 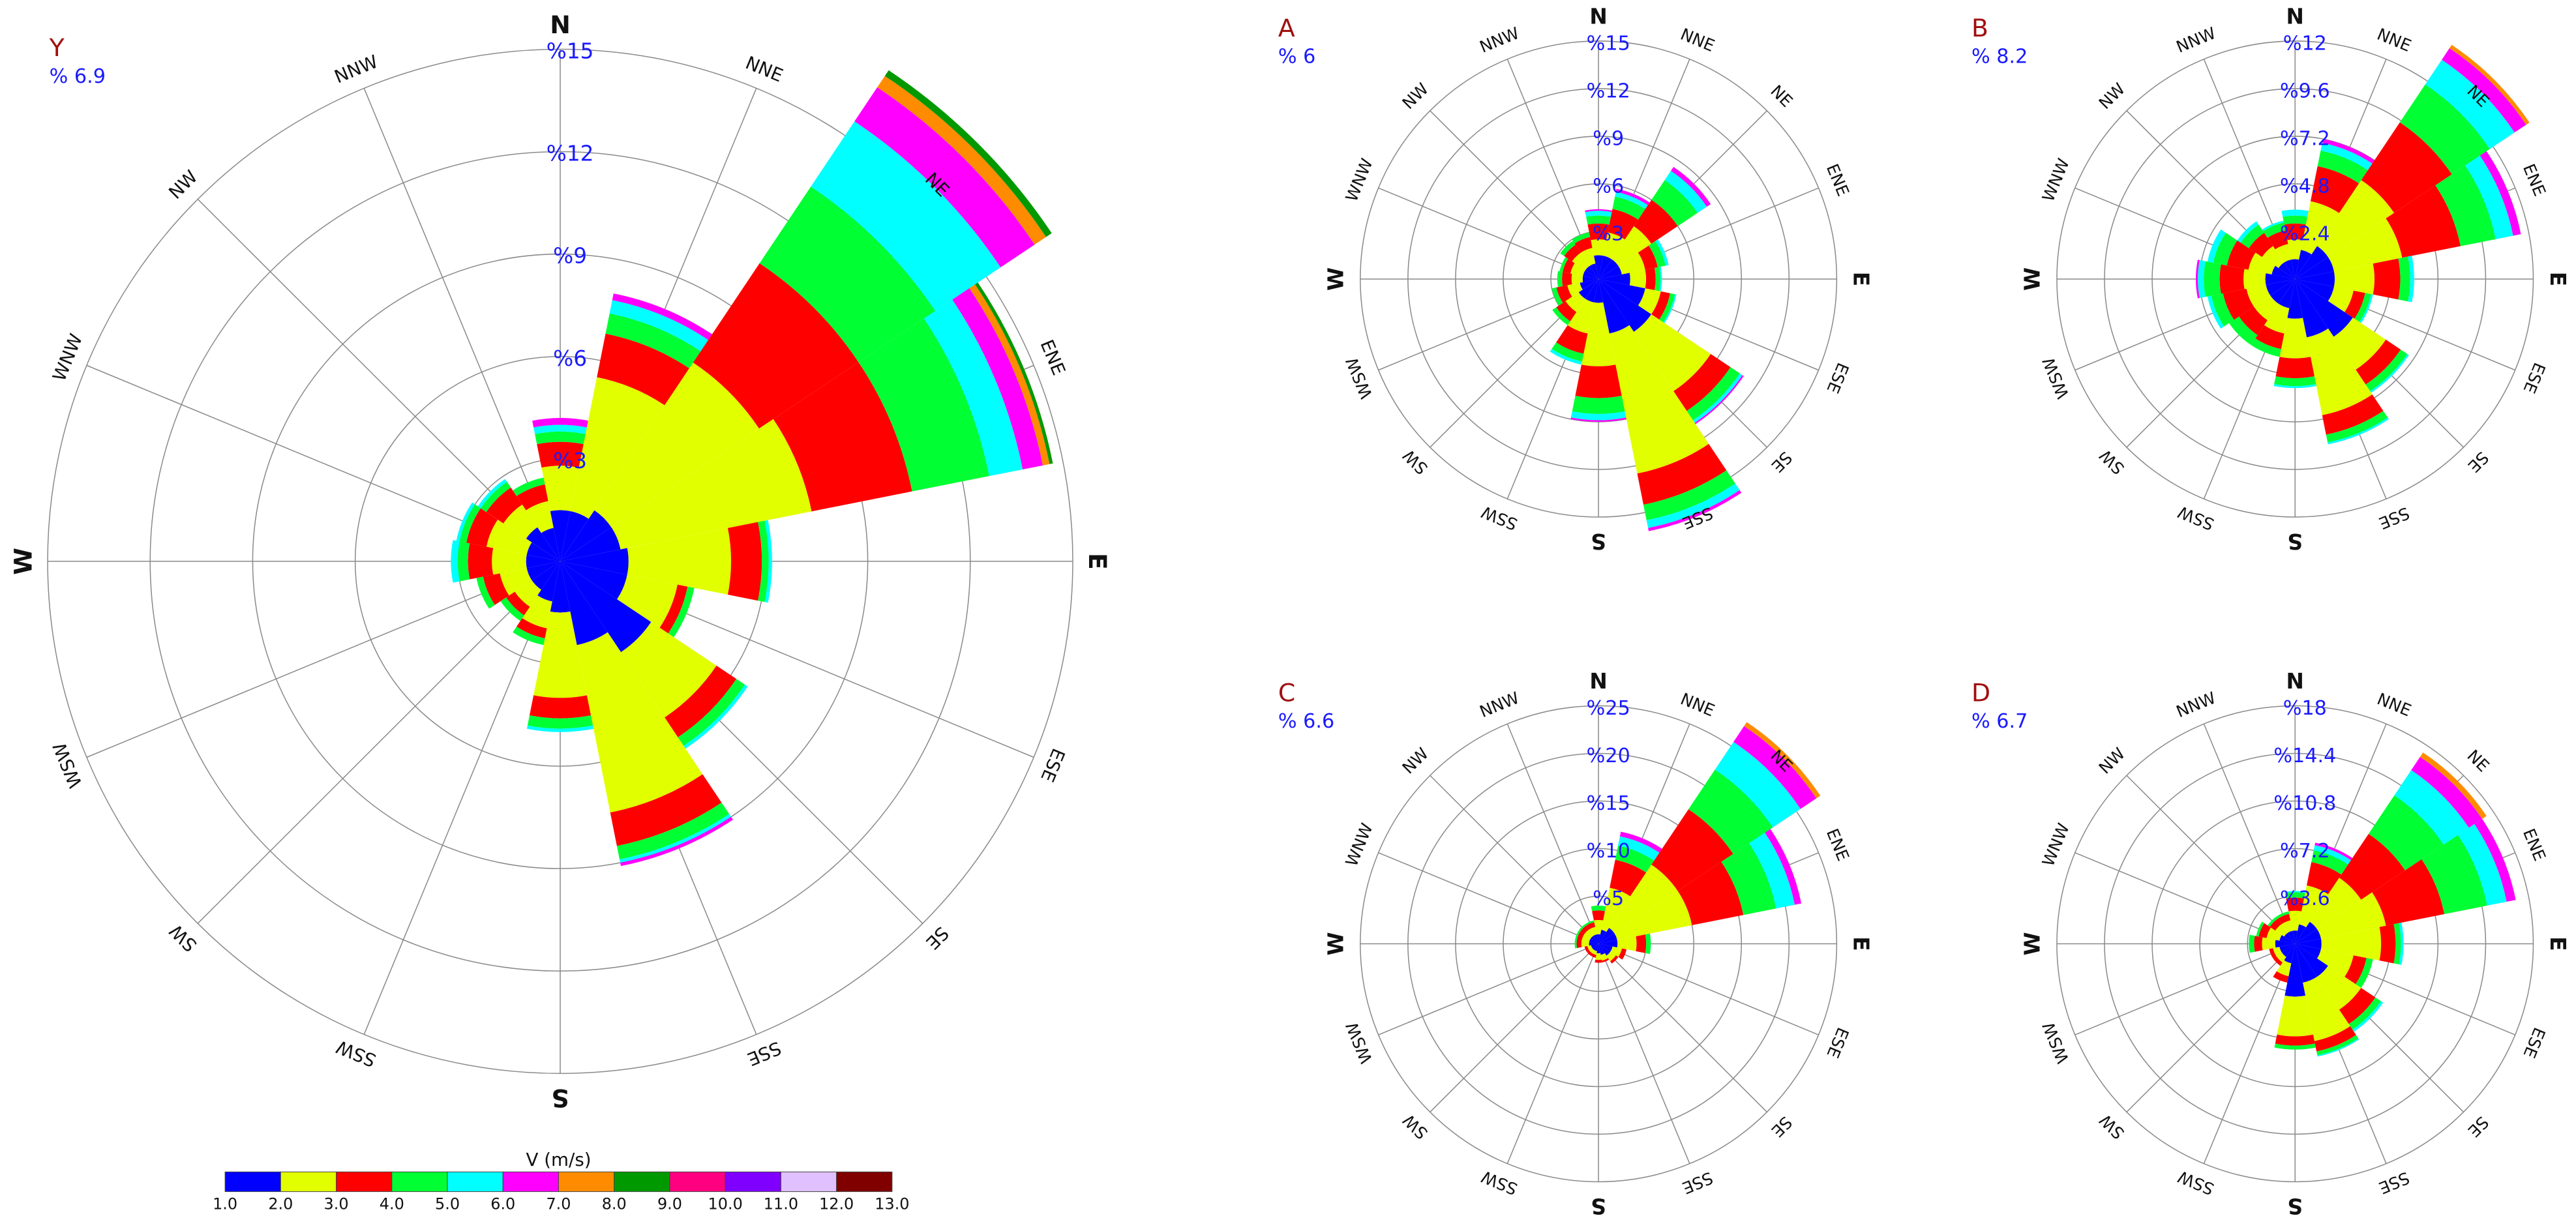 What do you see at coordinates (1286, 28) in the screenshot?
I see `chart-title: A` at bounding box center [1286, 28].